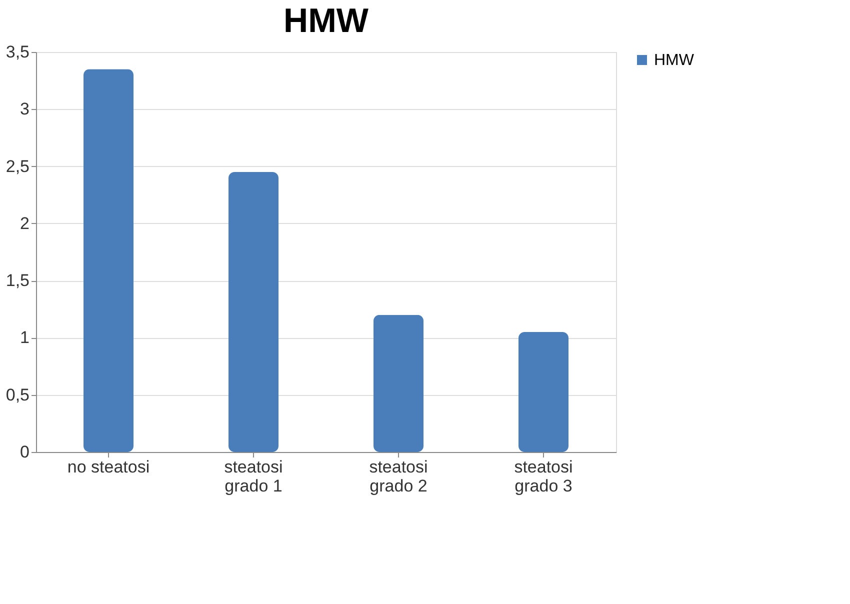  What do you see at coordinates (327, 21) in the screenshot?
I see `chart-title: HMW` at bounding box center [327, 21].